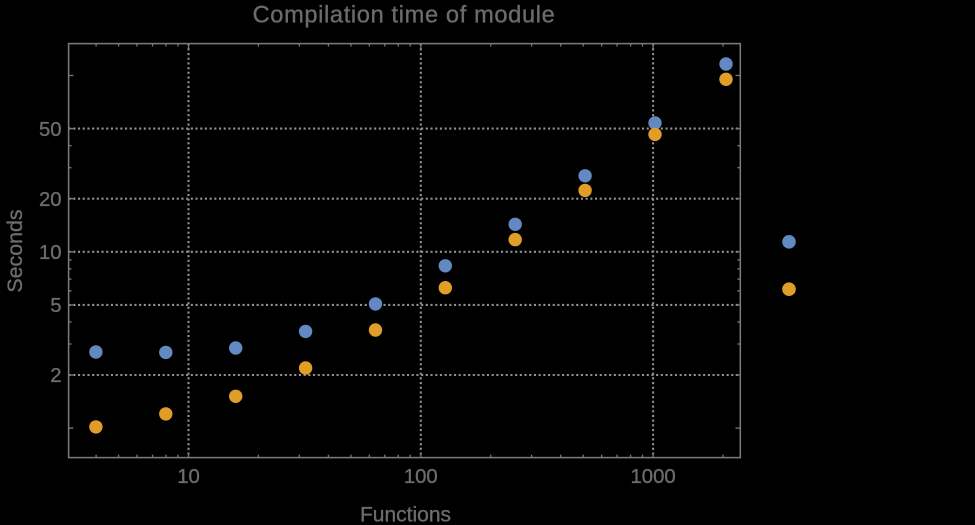 The height and width of the screenshot is (525, 975). What do you see at coordinates (55, 306) in the screenshot?
I see `svg-text: 5` at bounding box center [55, 306].